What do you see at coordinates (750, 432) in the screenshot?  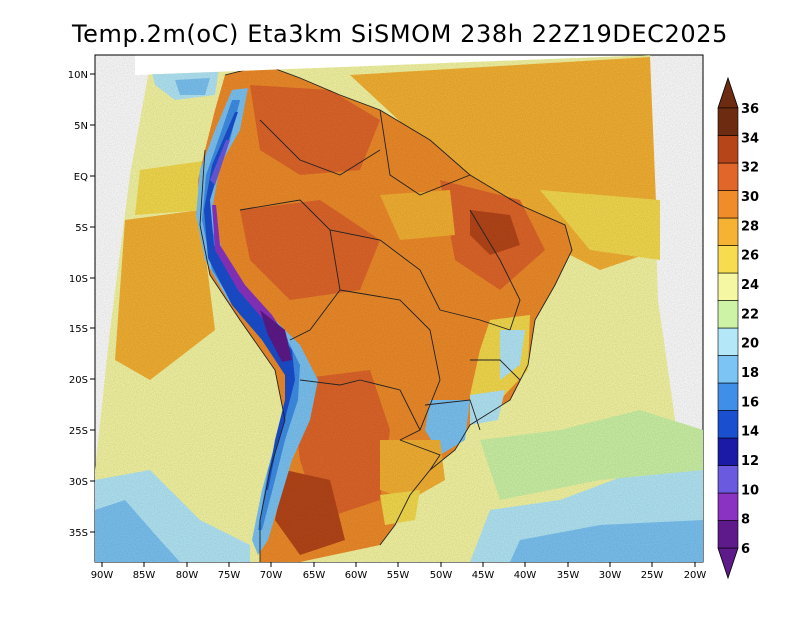 I see `colorbar-label: 14` at bounding box center [750, 432].